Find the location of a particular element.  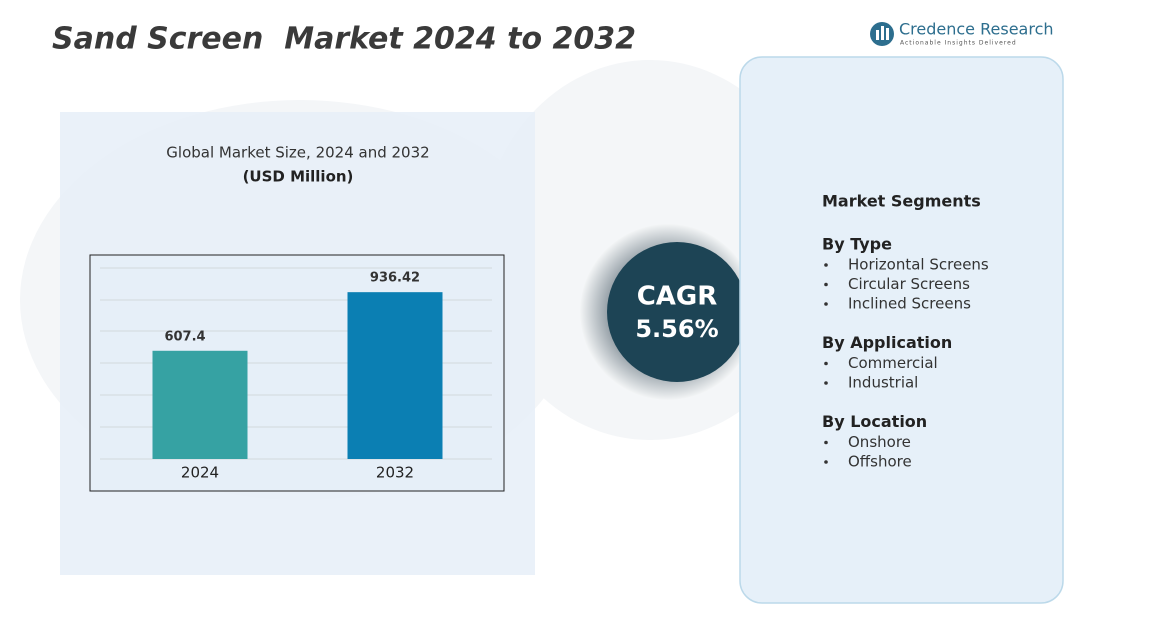

segment-item: Circular Screens is located at coordinates (909, 284).